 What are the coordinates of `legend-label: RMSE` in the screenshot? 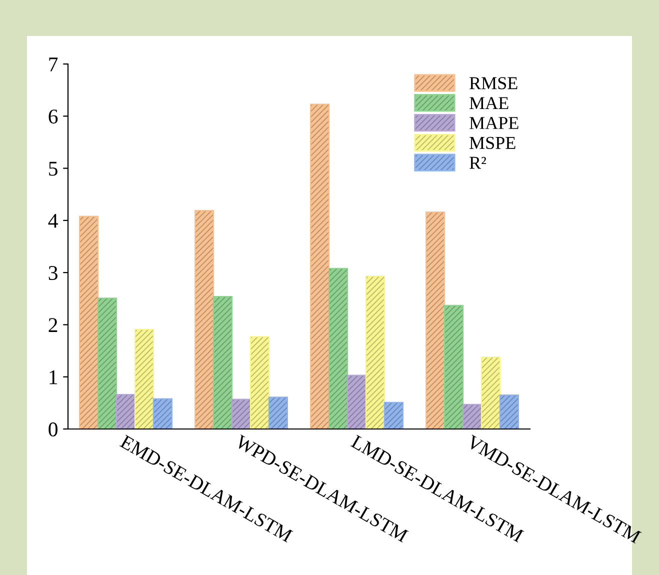 It's located at (494, 83).